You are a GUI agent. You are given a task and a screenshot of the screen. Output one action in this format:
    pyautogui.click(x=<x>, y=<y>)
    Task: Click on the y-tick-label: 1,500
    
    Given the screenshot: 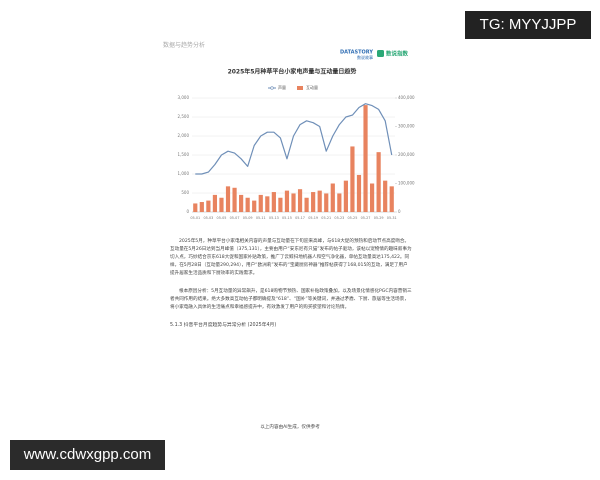 What is the action you would take?
    pyautogui.click(x=184, y=154)
    